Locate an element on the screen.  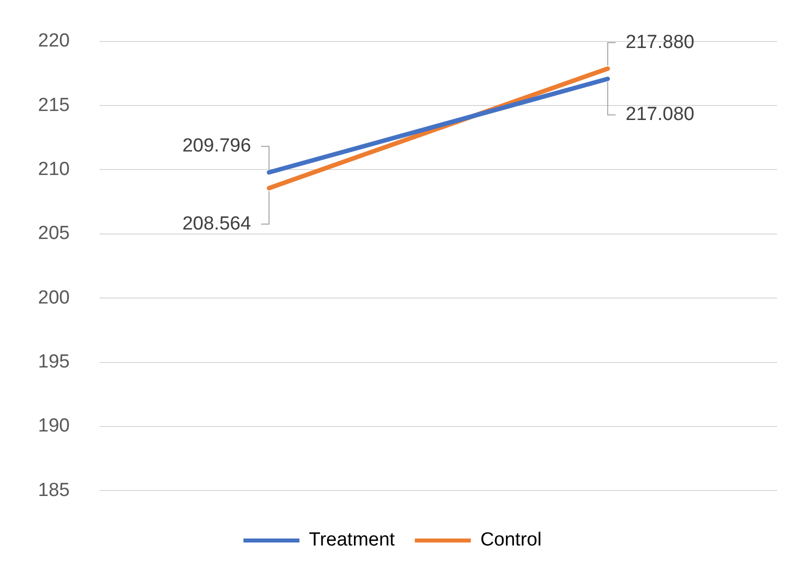
y-tick-label: 220 is located at coordinates (54, 41).